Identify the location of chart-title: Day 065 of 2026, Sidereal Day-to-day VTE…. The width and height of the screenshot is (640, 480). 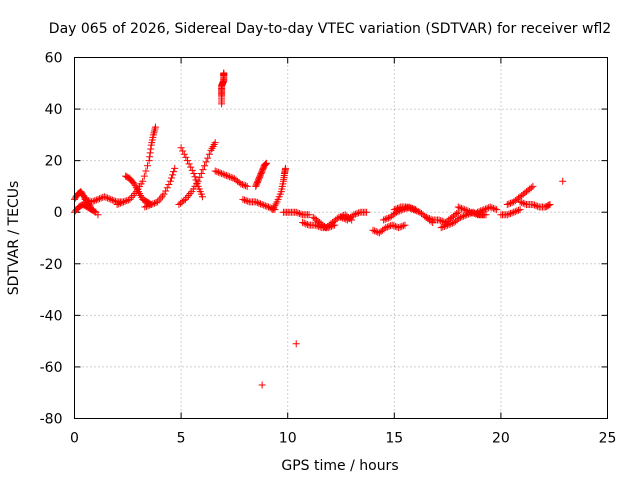
(330, 29).